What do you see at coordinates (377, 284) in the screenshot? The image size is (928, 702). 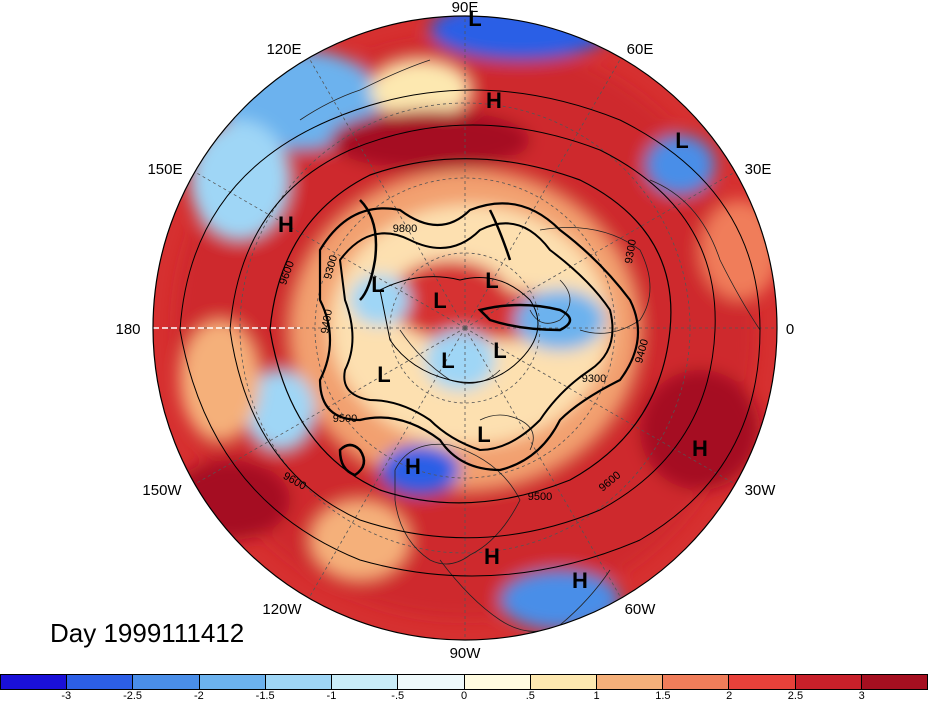 I see `low-center-c1: L` at bounding box center [377, 284].